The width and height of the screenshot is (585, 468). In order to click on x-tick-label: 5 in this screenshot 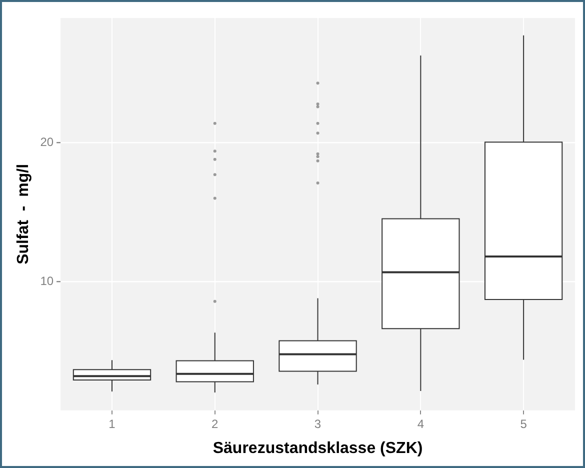, I will do `click(524, 423)`.